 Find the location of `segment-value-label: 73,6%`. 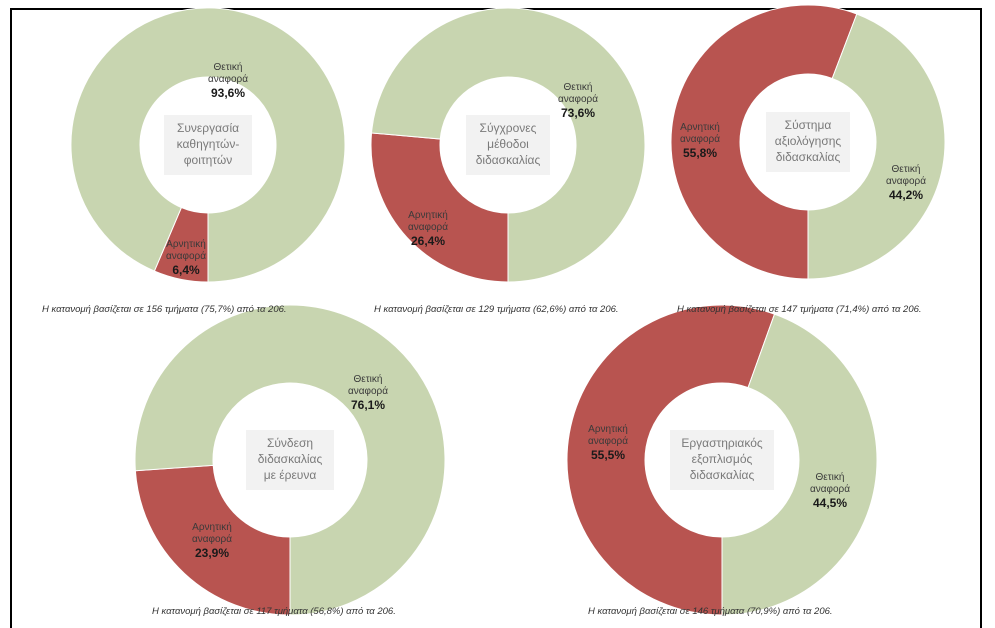

segment-value-label: 73,6% is located at coordinates (578, 113).